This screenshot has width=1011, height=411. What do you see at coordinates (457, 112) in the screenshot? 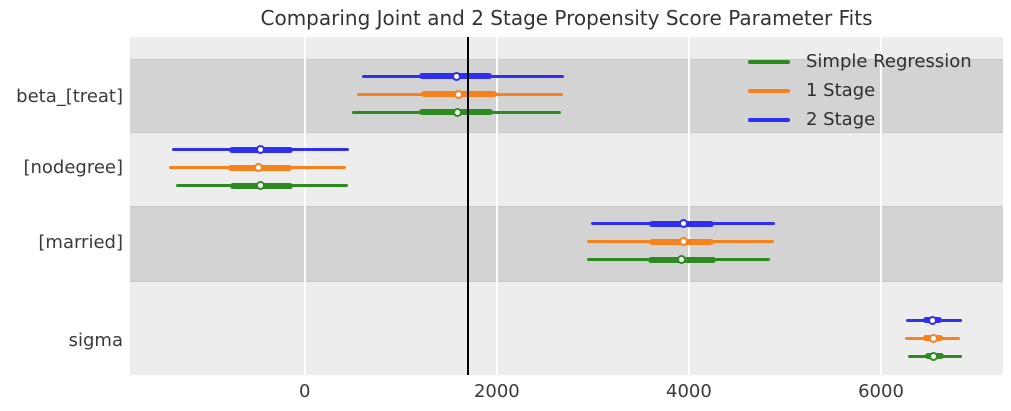
I see `median-marker-simple-regression-beta-treat` at bounding box center [457, 112].